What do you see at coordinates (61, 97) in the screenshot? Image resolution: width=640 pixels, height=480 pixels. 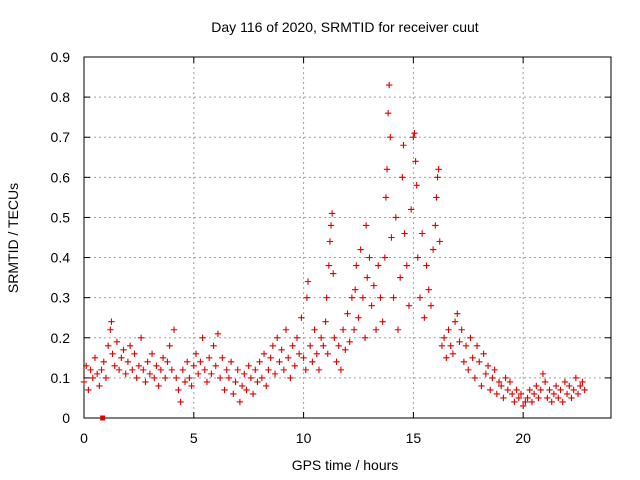 I see `y-tick-label: 0.8` at bounding box center [61, 97].